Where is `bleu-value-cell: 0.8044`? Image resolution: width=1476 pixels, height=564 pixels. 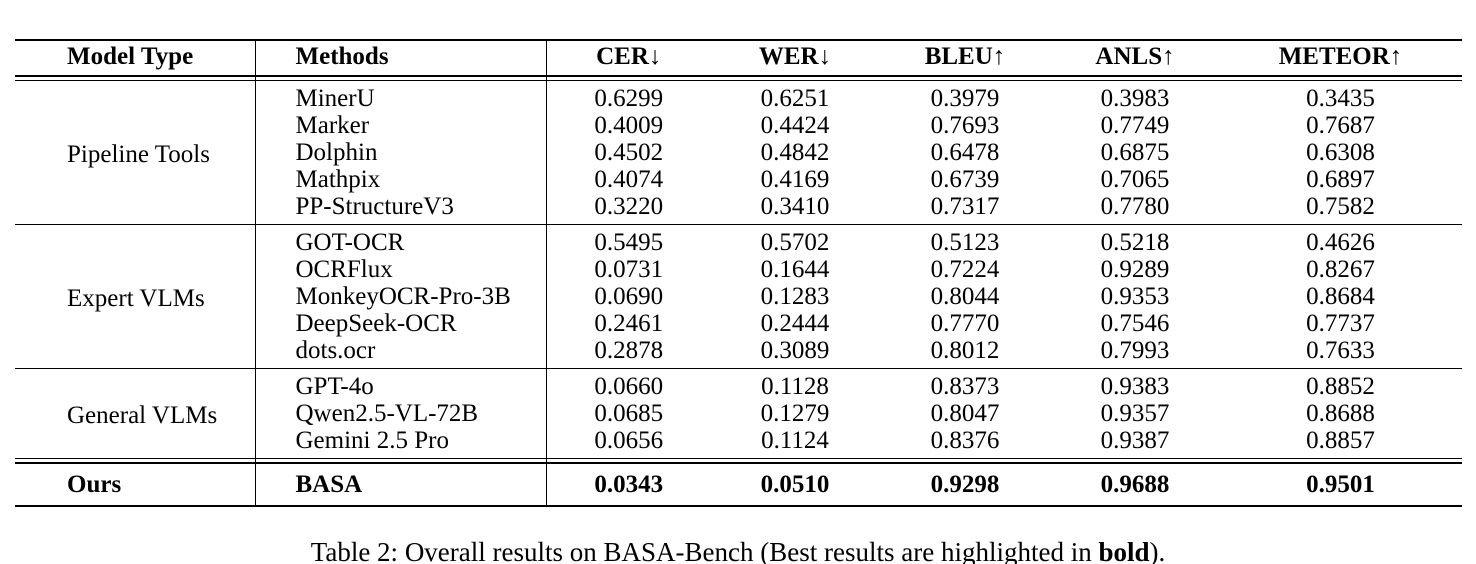
bleu-value-cell: 0.8044 is located at coordinates (965, 296).